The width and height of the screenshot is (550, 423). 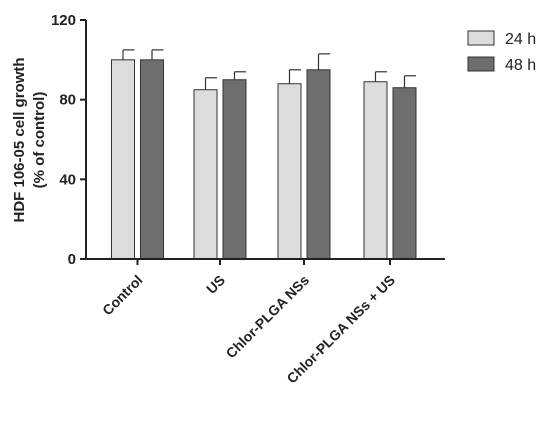 What do you see at coordinates (29, 139) in the screenshot?
I see `y-axis-title: HDF 106-05 cell growth (% of control)` at bounding box center [29, 139].